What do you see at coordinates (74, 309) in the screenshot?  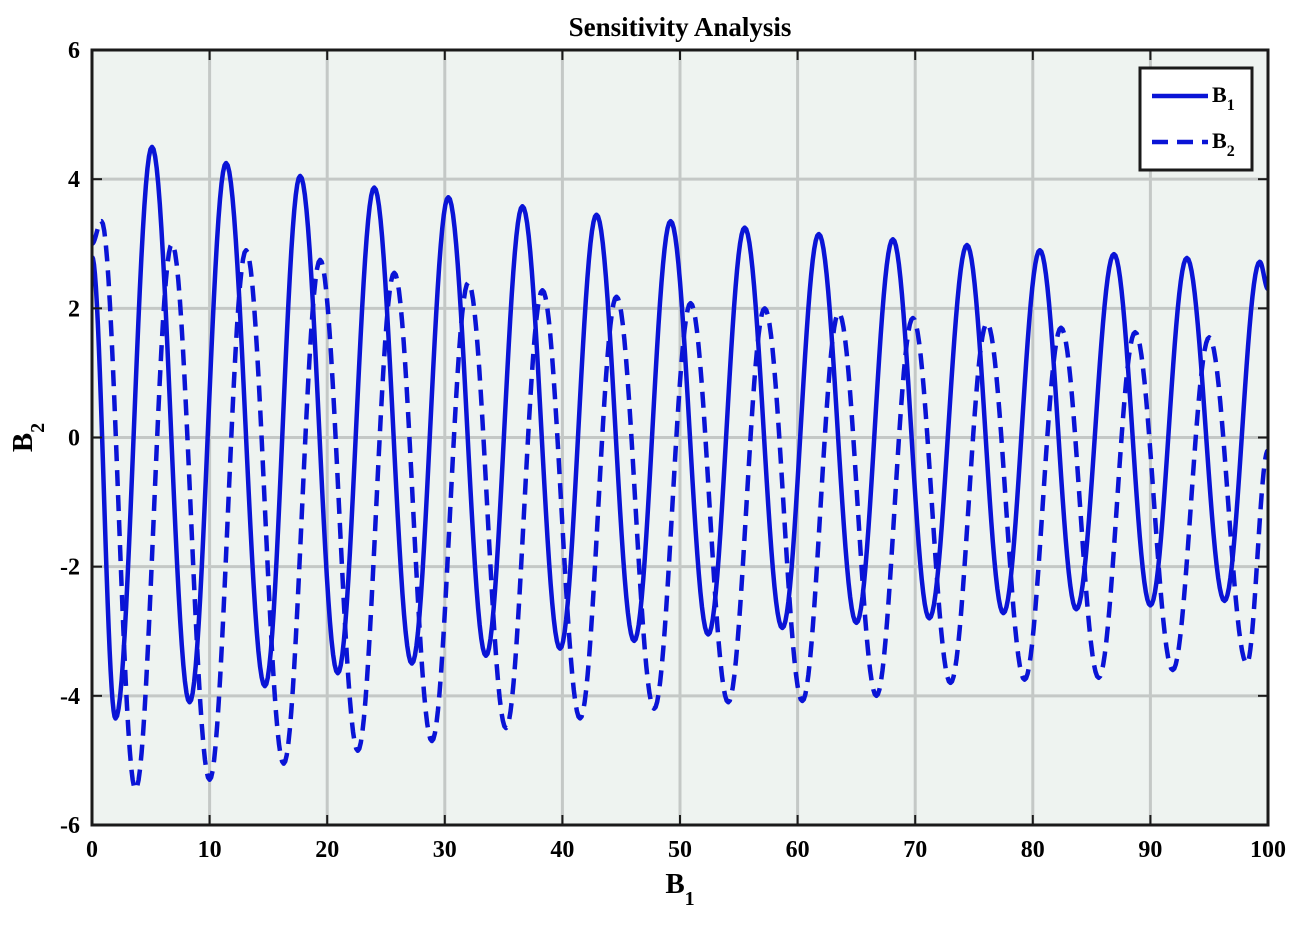 I see `y-tick-label: 2` at bounding box center [74, 309].